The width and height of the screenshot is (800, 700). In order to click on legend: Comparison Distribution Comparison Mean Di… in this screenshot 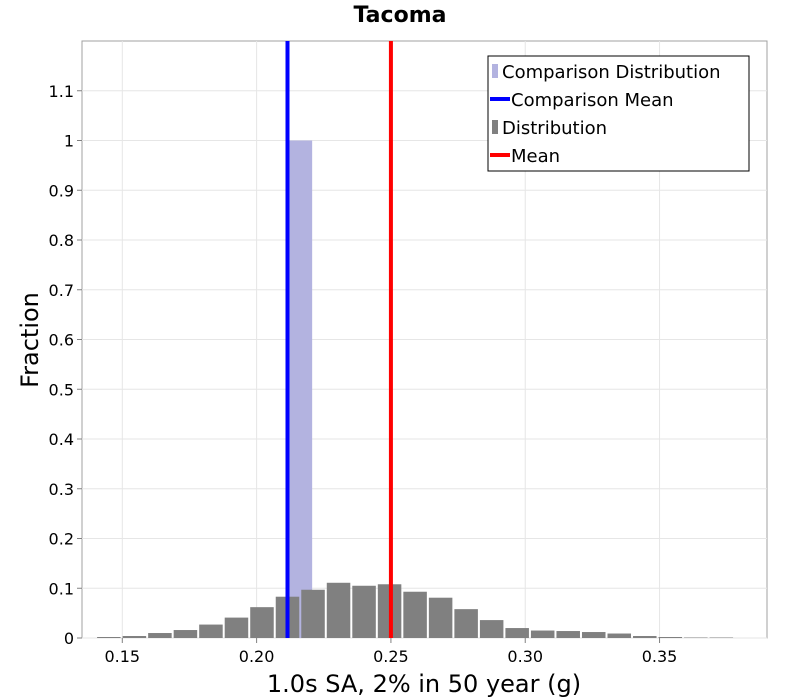, I will do `click(618, 113)`.